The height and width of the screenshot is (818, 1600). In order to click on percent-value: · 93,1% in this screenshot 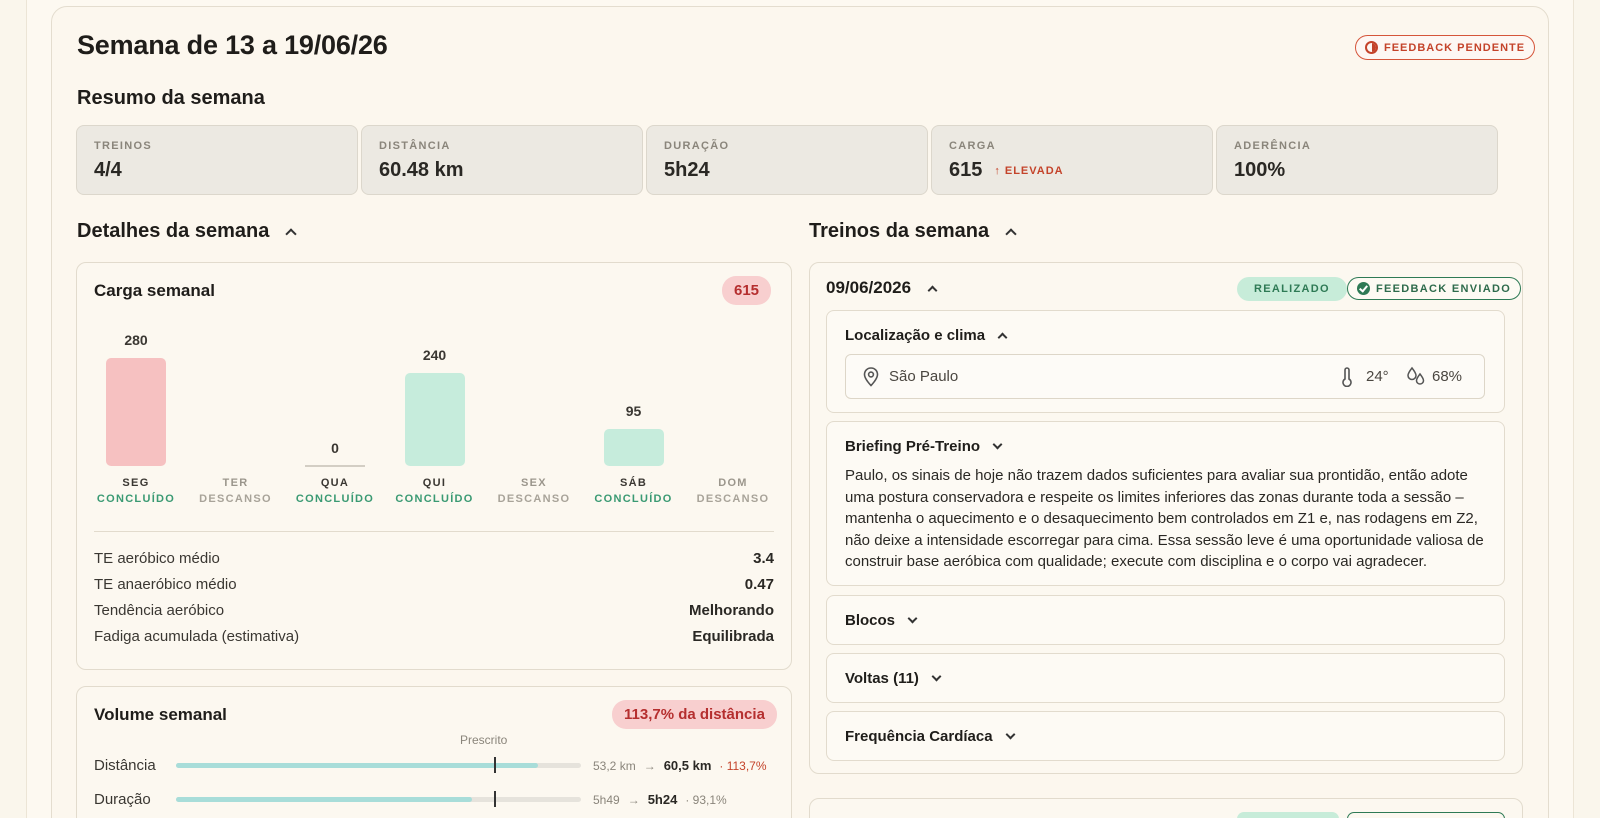, I will do `click(706, 799)`.